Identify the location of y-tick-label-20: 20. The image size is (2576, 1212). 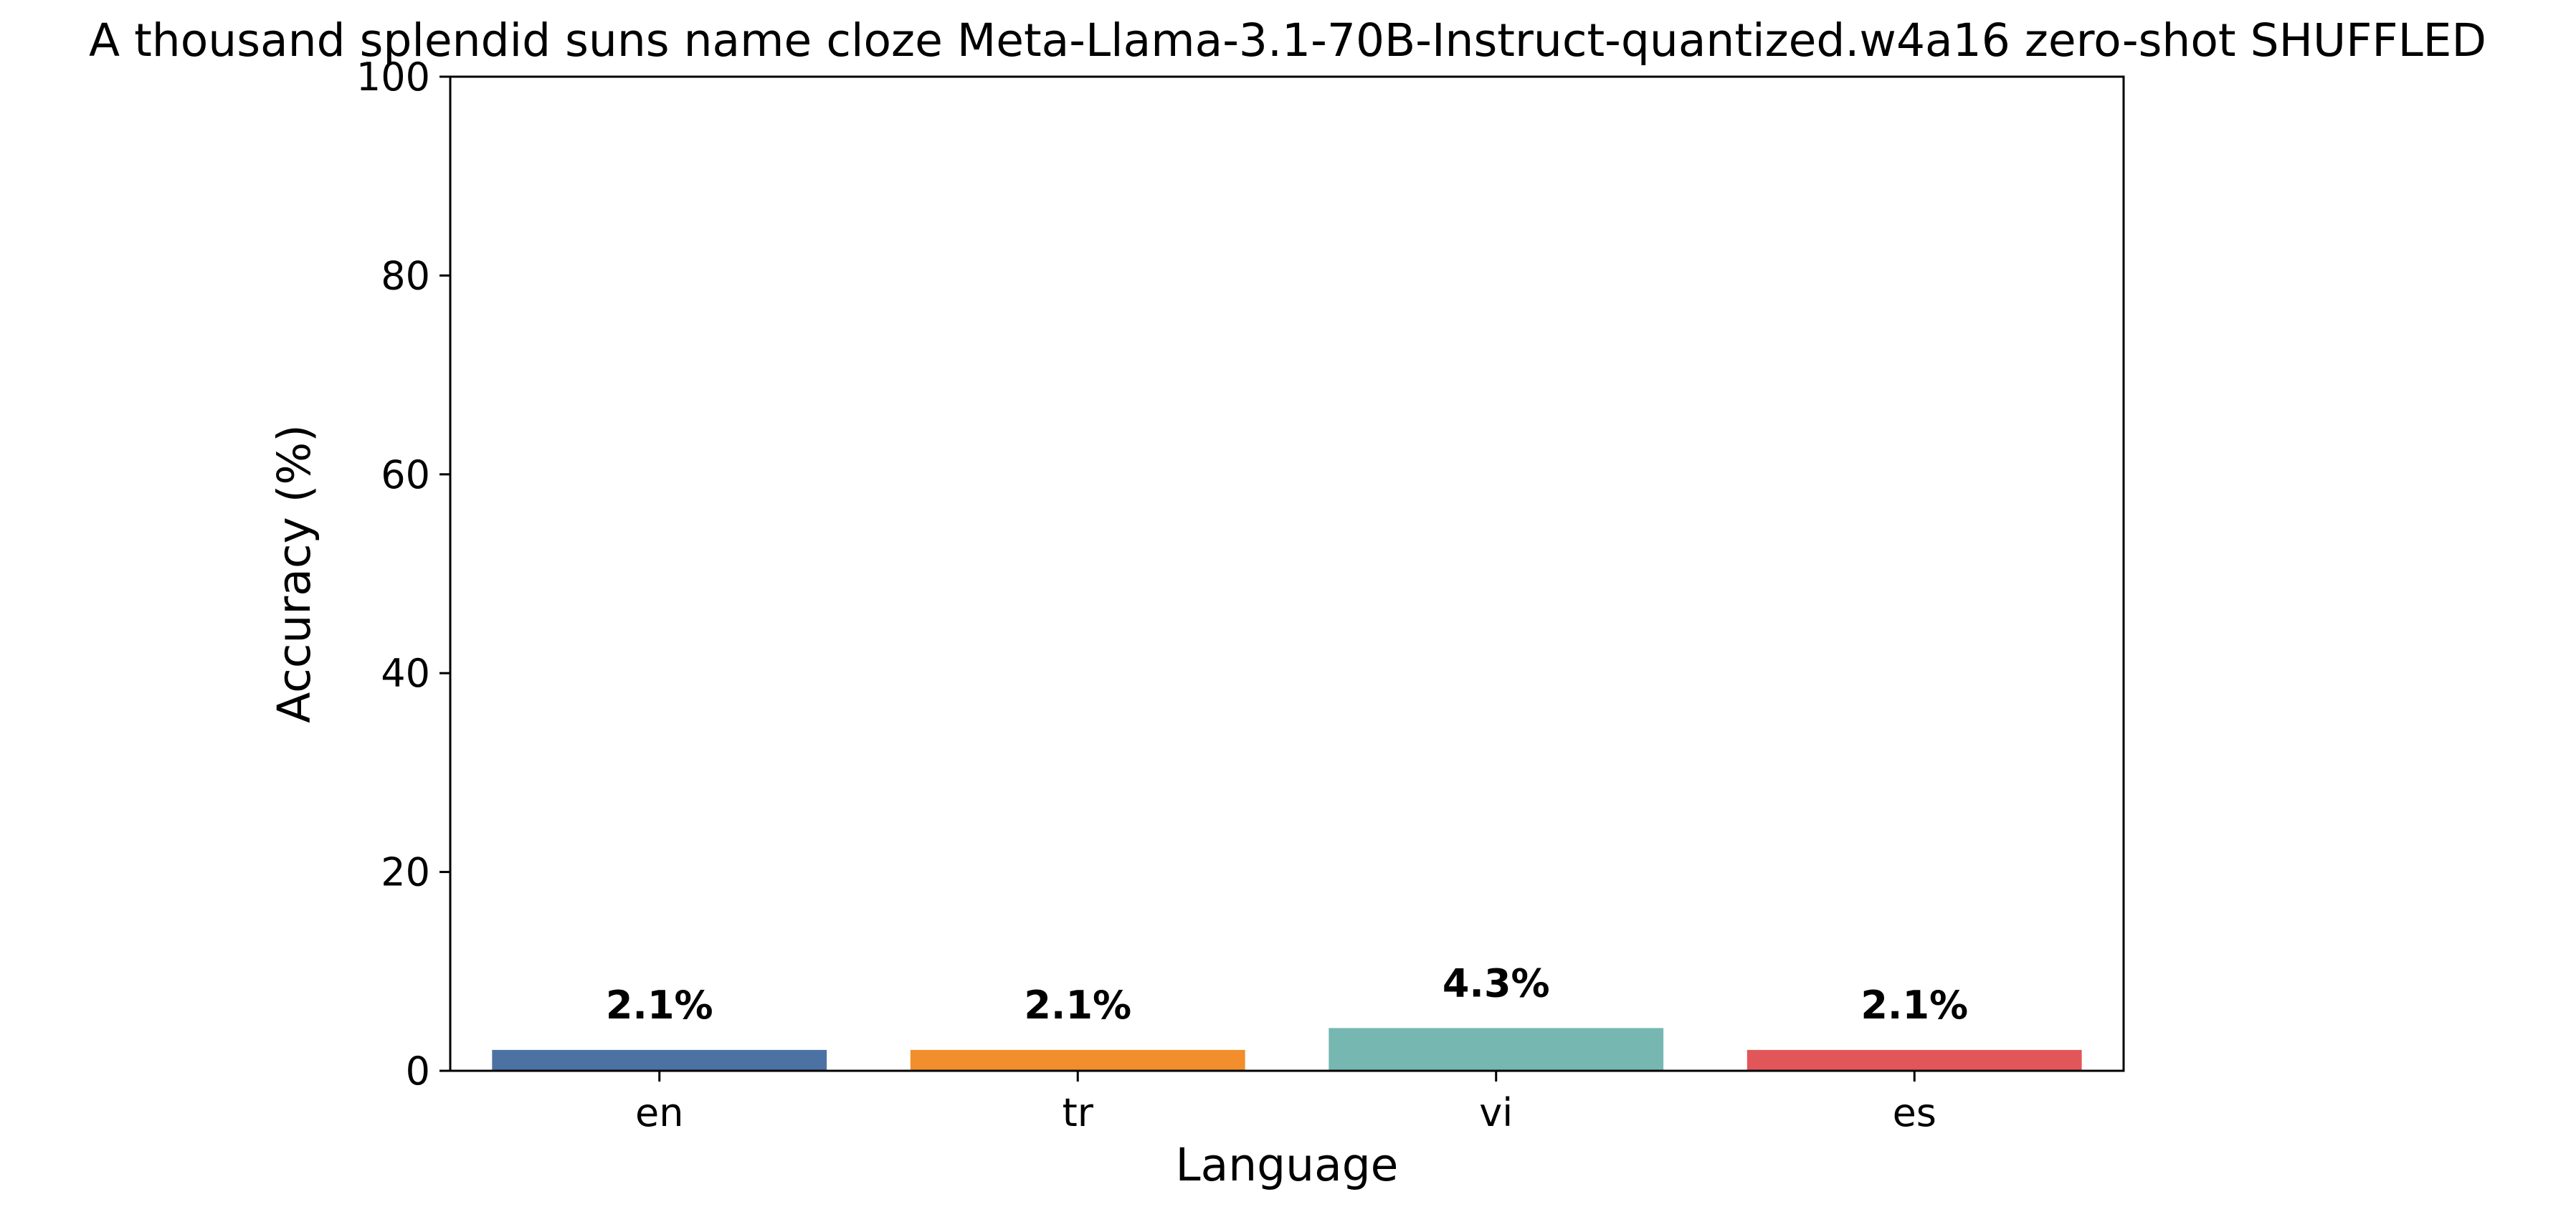
(406, 872).